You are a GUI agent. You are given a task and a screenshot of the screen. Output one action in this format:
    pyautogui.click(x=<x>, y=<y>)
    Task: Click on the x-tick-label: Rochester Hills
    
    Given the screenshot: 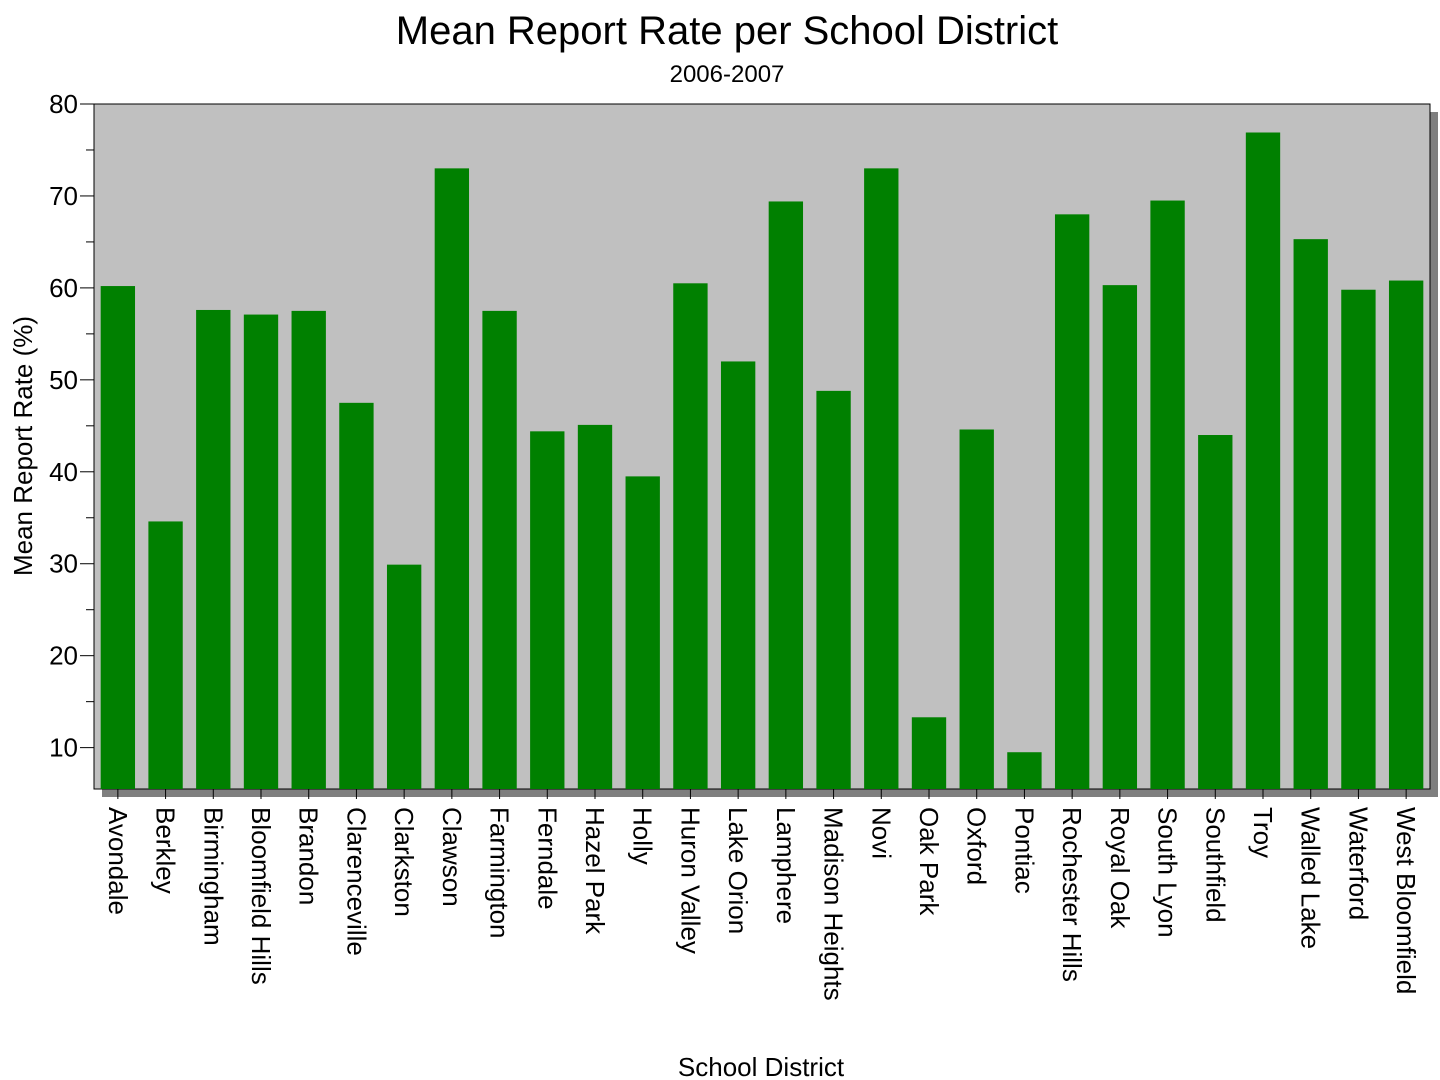 What is the action you would take?
    pyautogui.click(x=1072, y=894)
    